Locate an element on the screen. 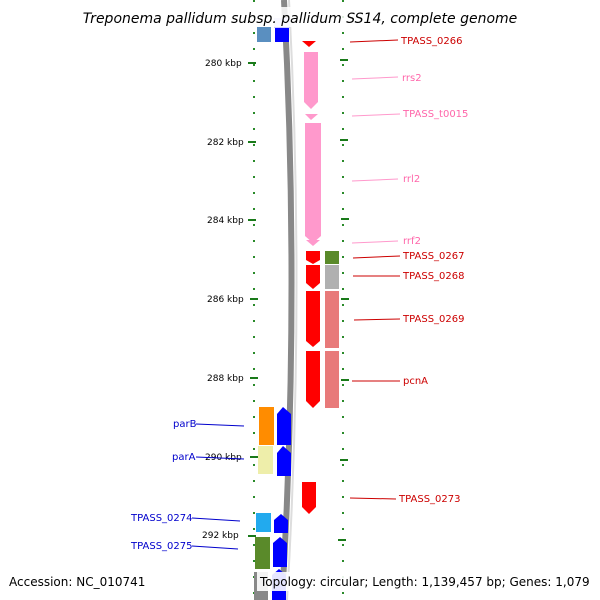 This screenshot has width=600, height=600. gene-TPASS_t0015 is located at coordinates (311, 117).